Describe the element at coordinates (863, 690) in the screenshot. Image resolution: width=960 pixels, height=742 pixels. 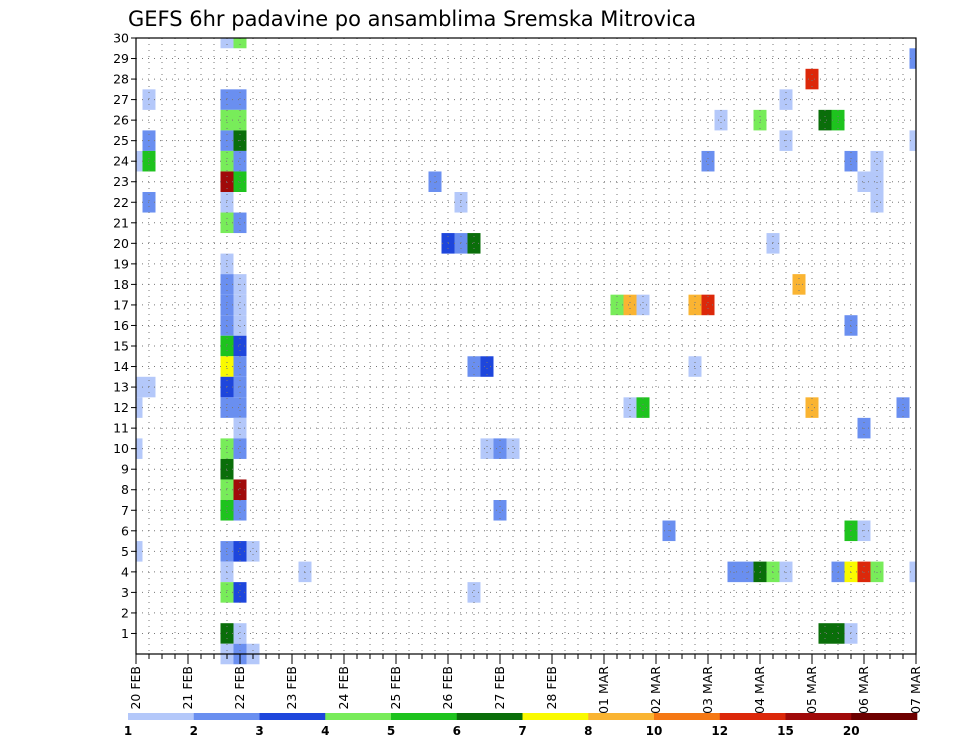
I see `x-tick-label-14: 06 MAR` at that location.